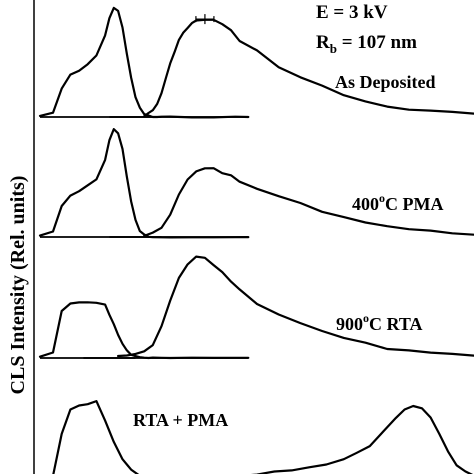 The image size is (474, 474). What do you see at coordinates (144, 330) in the screenshot?
I see `panel-3-series-1-line` at bounding box center [144, 330].